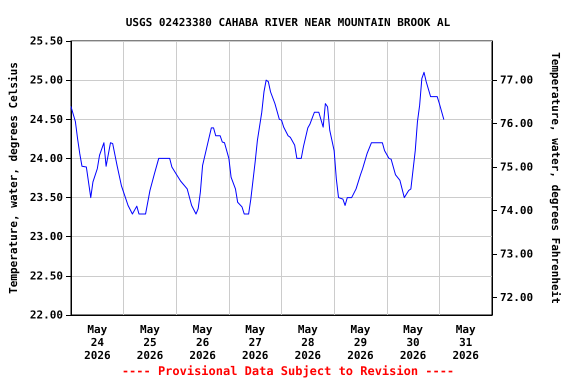 The height and width of the screenshot is (384, 576). I want to click on y2-tick-label: 73.00, so click(517, 254).